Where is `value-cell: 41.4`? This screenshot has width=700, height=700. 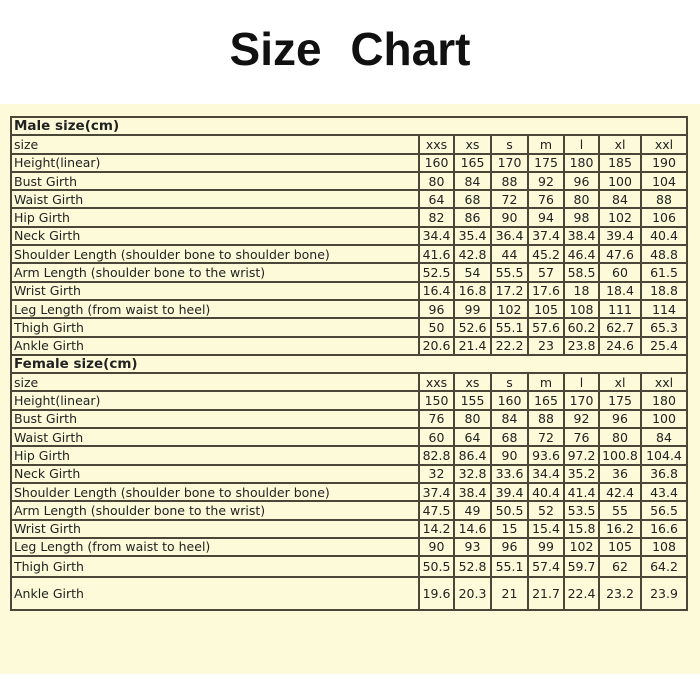 value-cell: 41.4 is located at coordinates (581, 492).